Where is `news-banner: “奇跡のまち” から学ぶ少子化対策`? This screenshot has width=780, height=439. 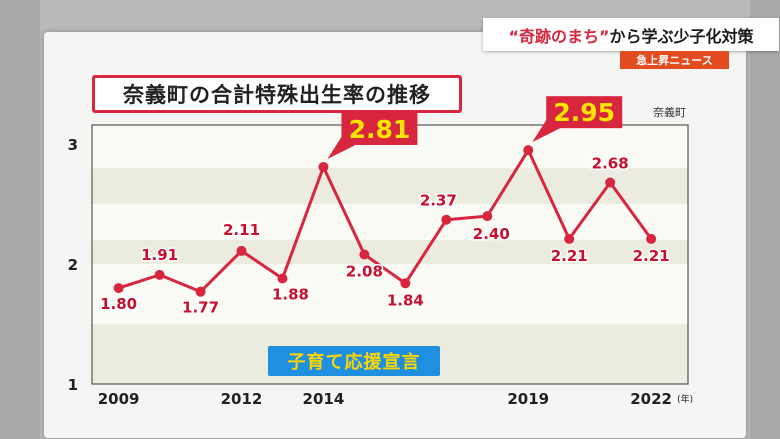 news-banner: “奇跡のまち” から学ぶ少子化対策 is located at coordinates (631, 34).